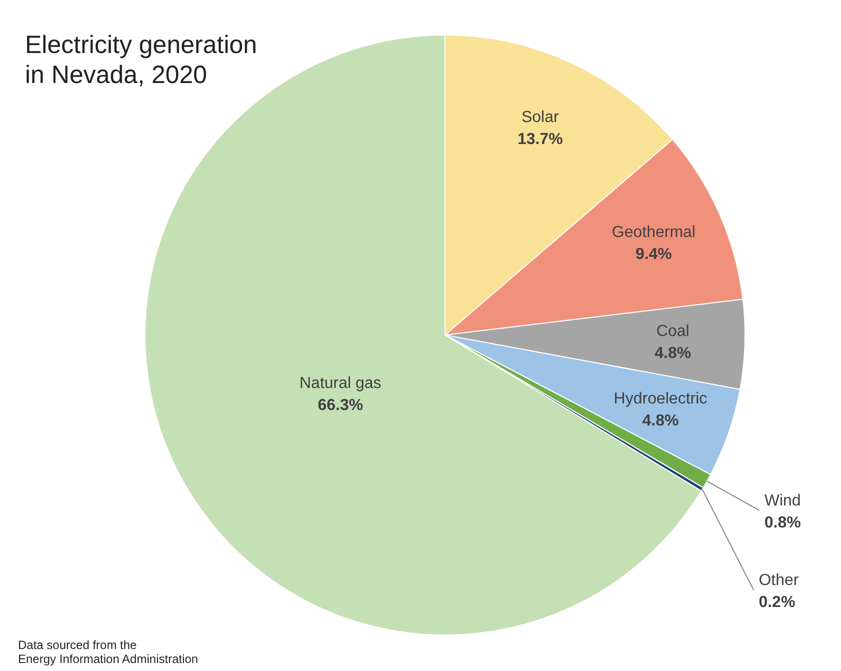  Describe the element at coordinates (782, 523) in the screenshot. I see `data-label: 0.8%` at that location.